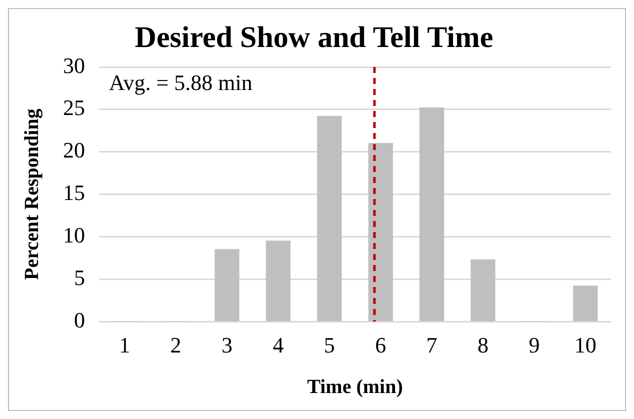 This screenshot has height=419, width=634. Describe the element at coordinates (355, 387) in the screenshot. I see `x-axis-title: Time (min)` at that location.